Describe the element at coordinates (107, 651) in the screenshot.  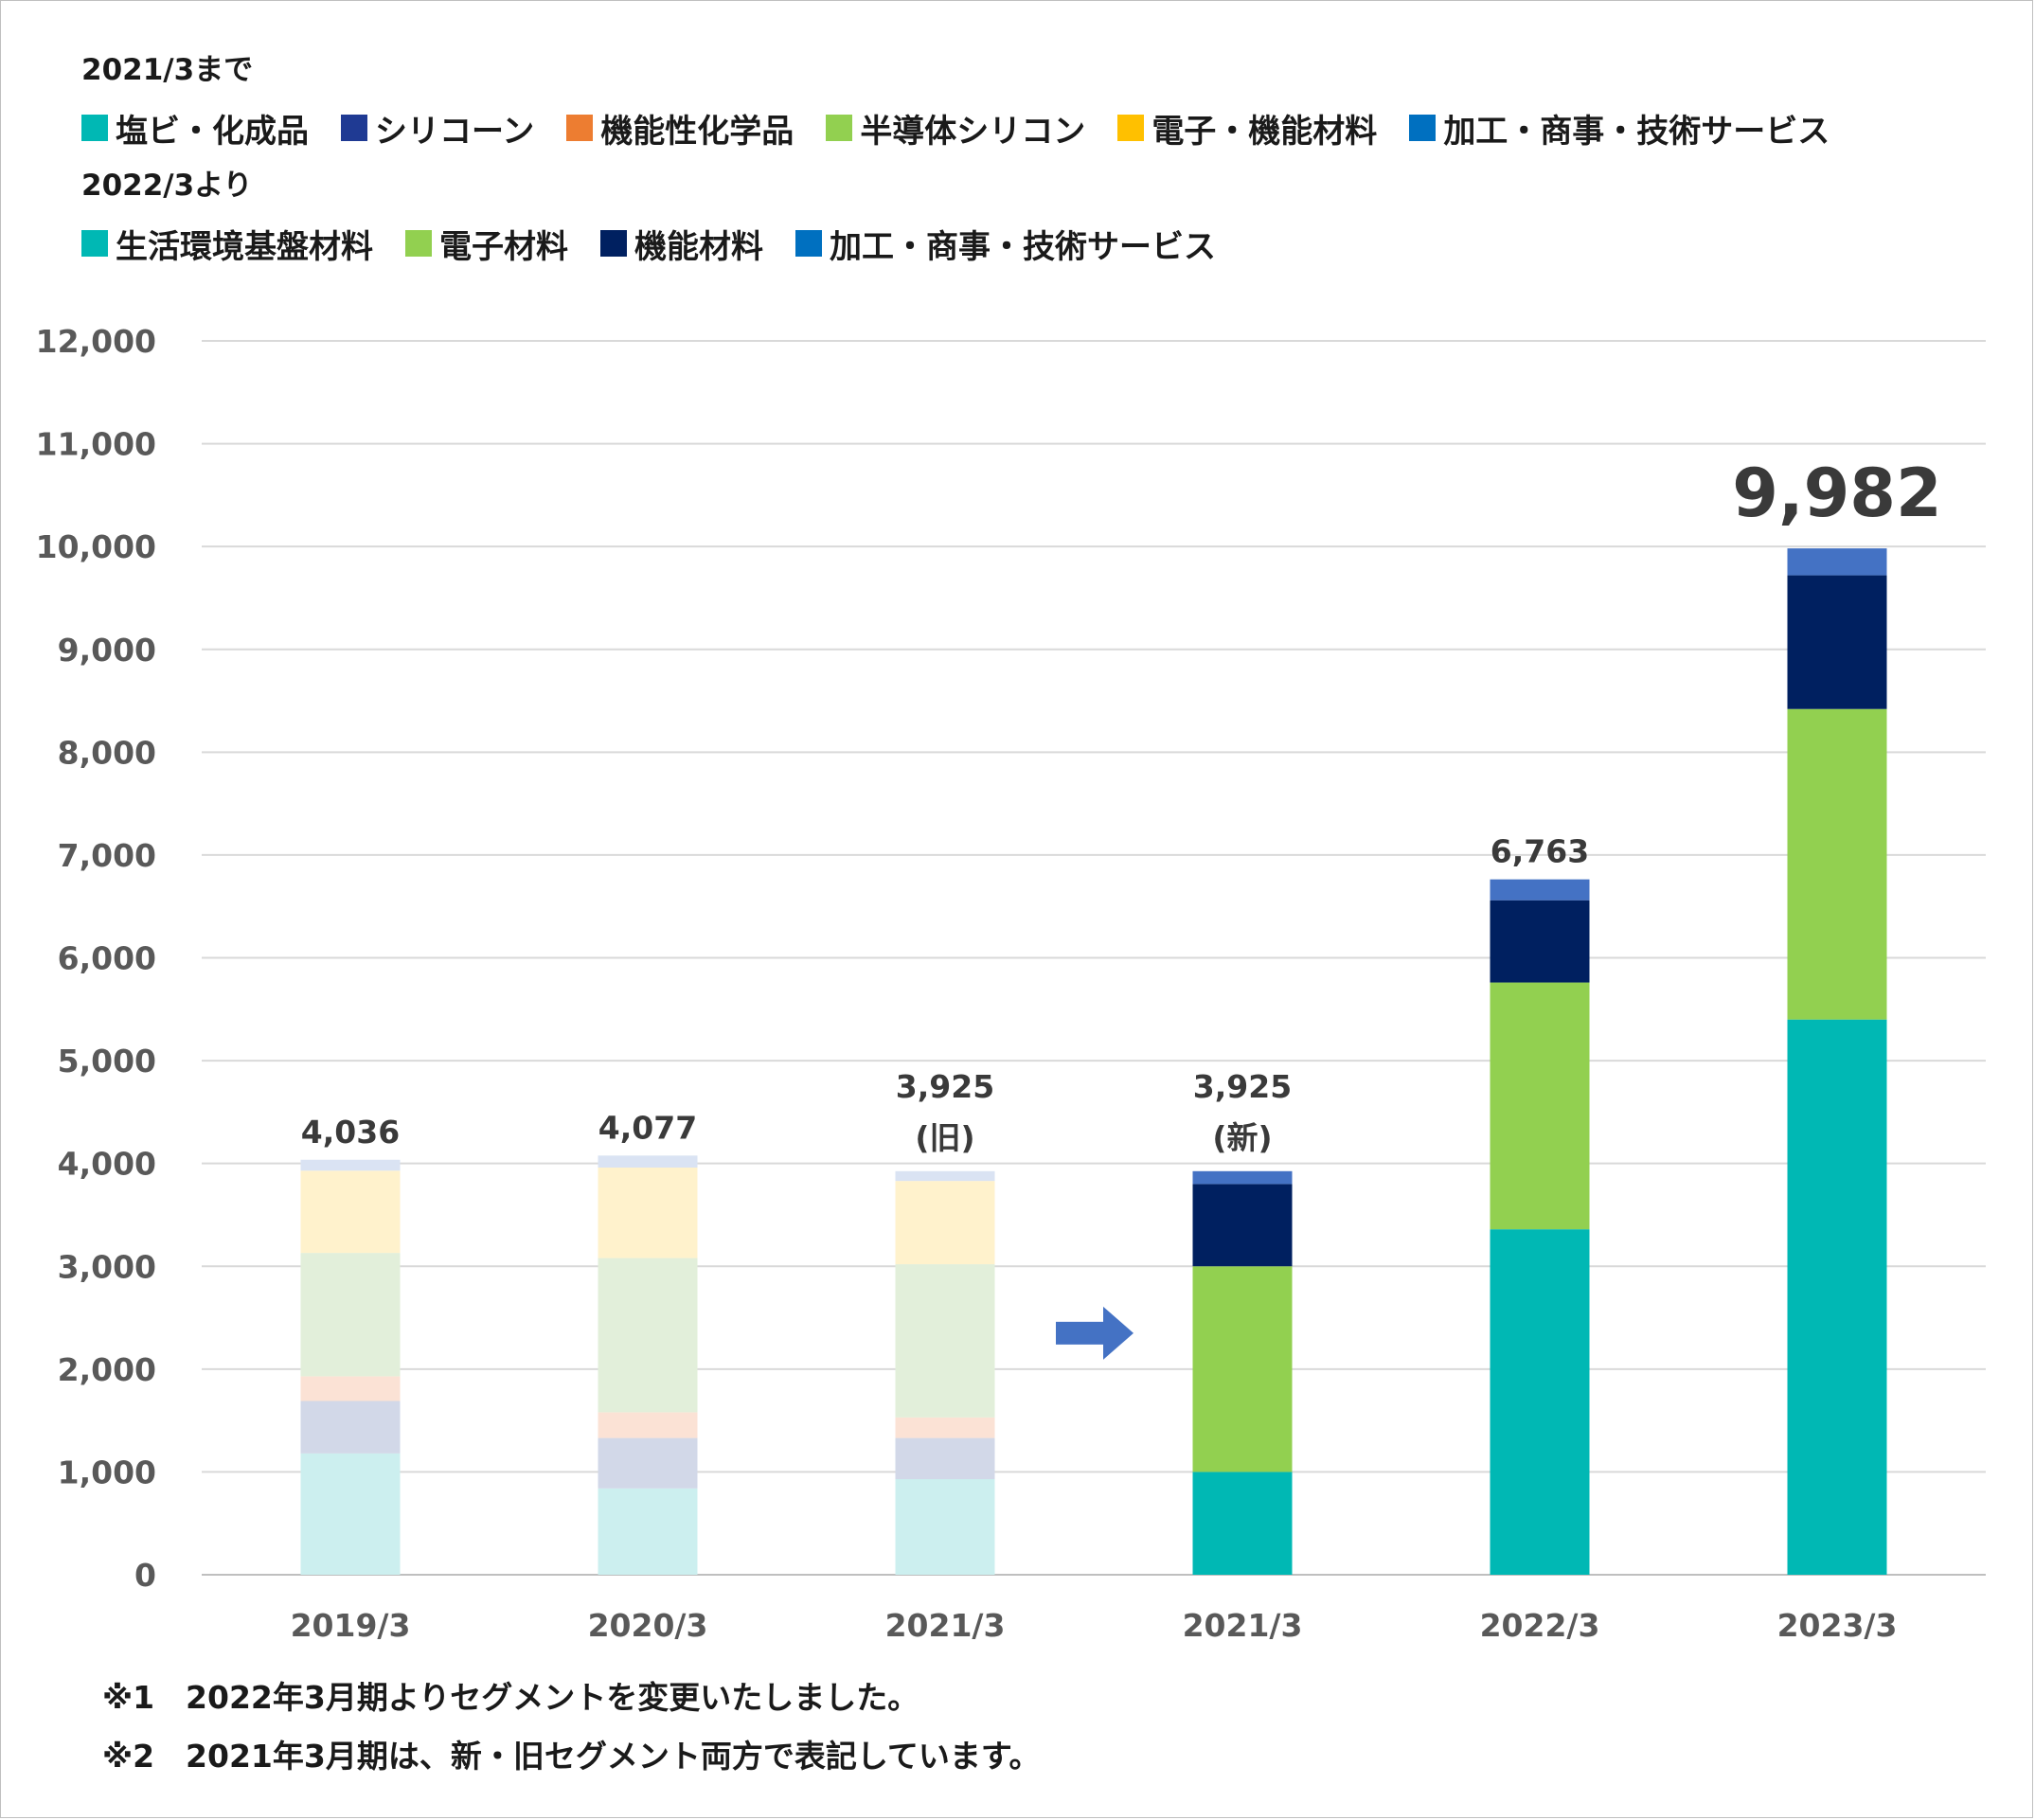
I see `y-tick-label: 9,000` at that location.